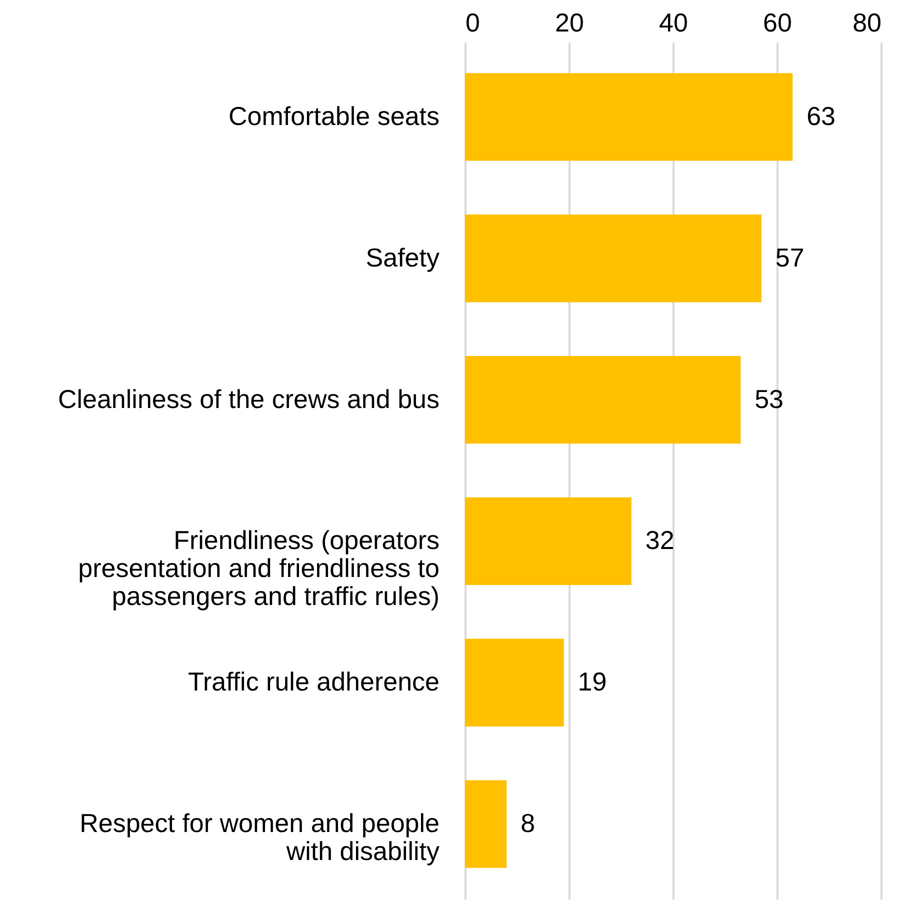  Describe the element at coordinates (659, 540) in the screenshot. I see `data-label: 32` at that location.